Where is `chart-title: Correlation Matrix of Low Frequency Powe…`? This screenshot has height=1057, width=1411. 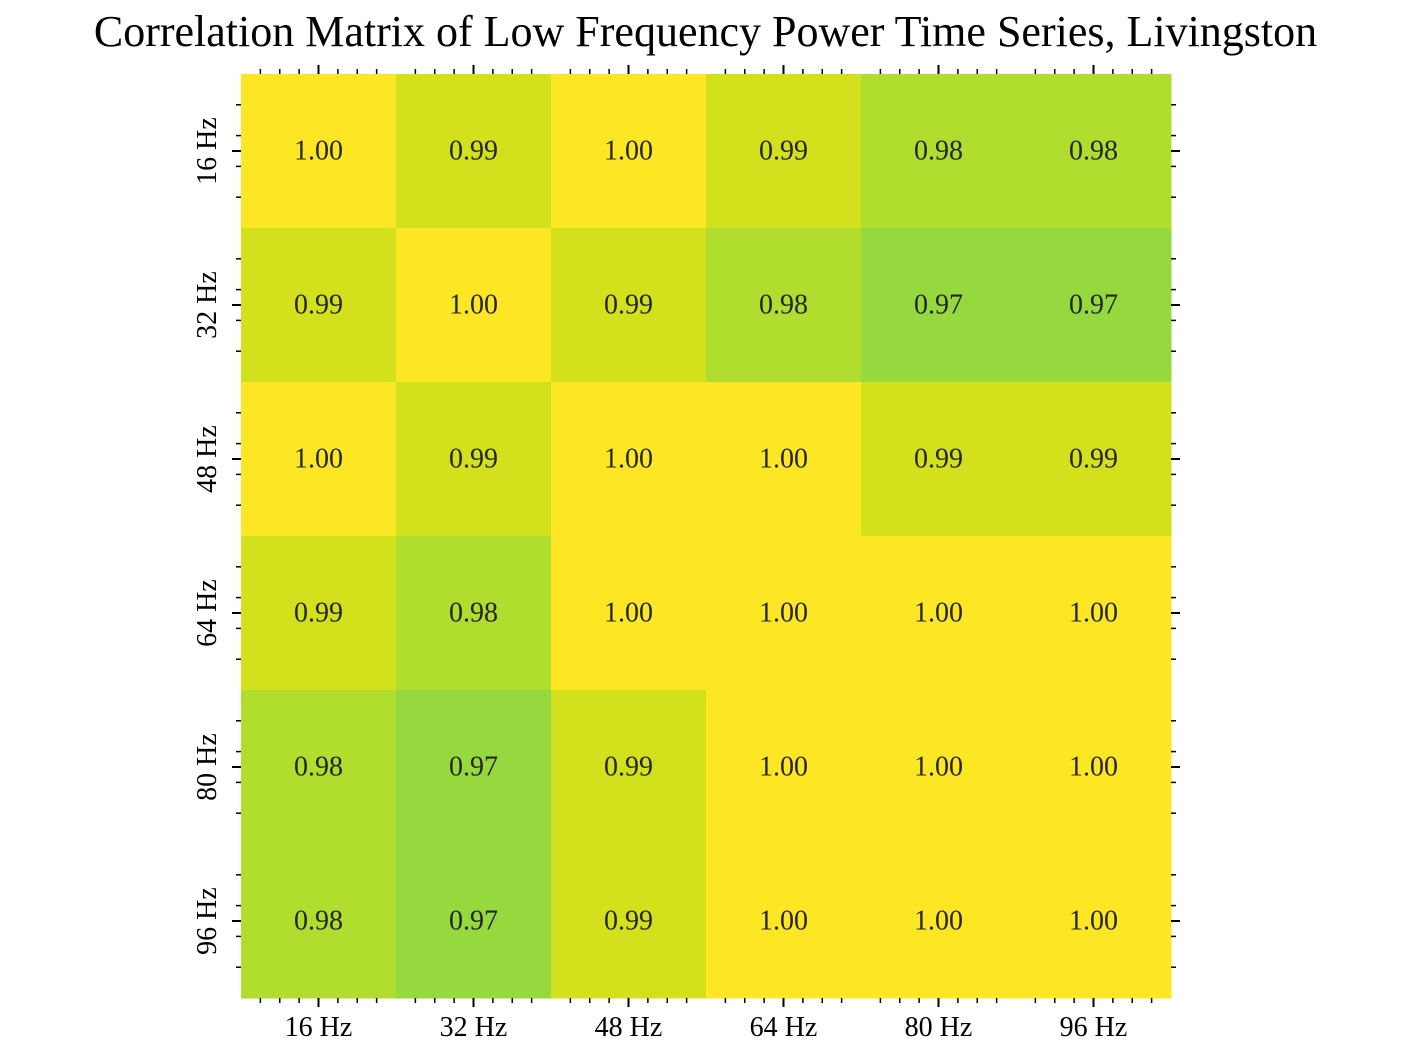 chart-title: Correlation Matrix of Low Frequency Powe… is located at coordinates (705, 31).